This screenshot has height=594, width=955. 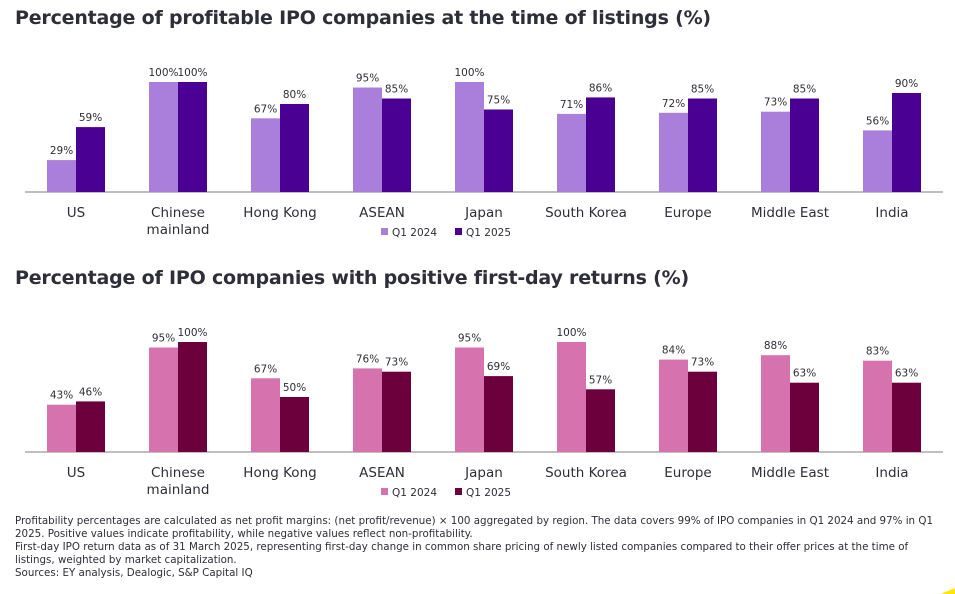 I want to click on data-label-q1-2025-us: 59%, so click(x=90, y=118).